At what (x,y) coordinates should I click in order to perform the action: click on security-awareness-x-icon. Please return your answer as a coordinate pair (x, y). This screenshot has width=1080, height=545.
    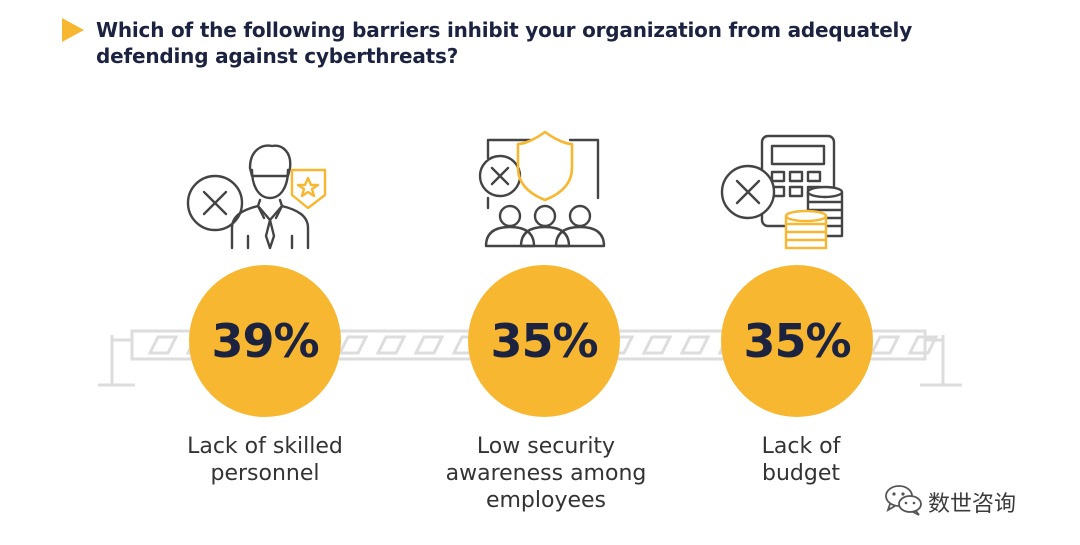
    Looking at the image, I should click on (542, 189).